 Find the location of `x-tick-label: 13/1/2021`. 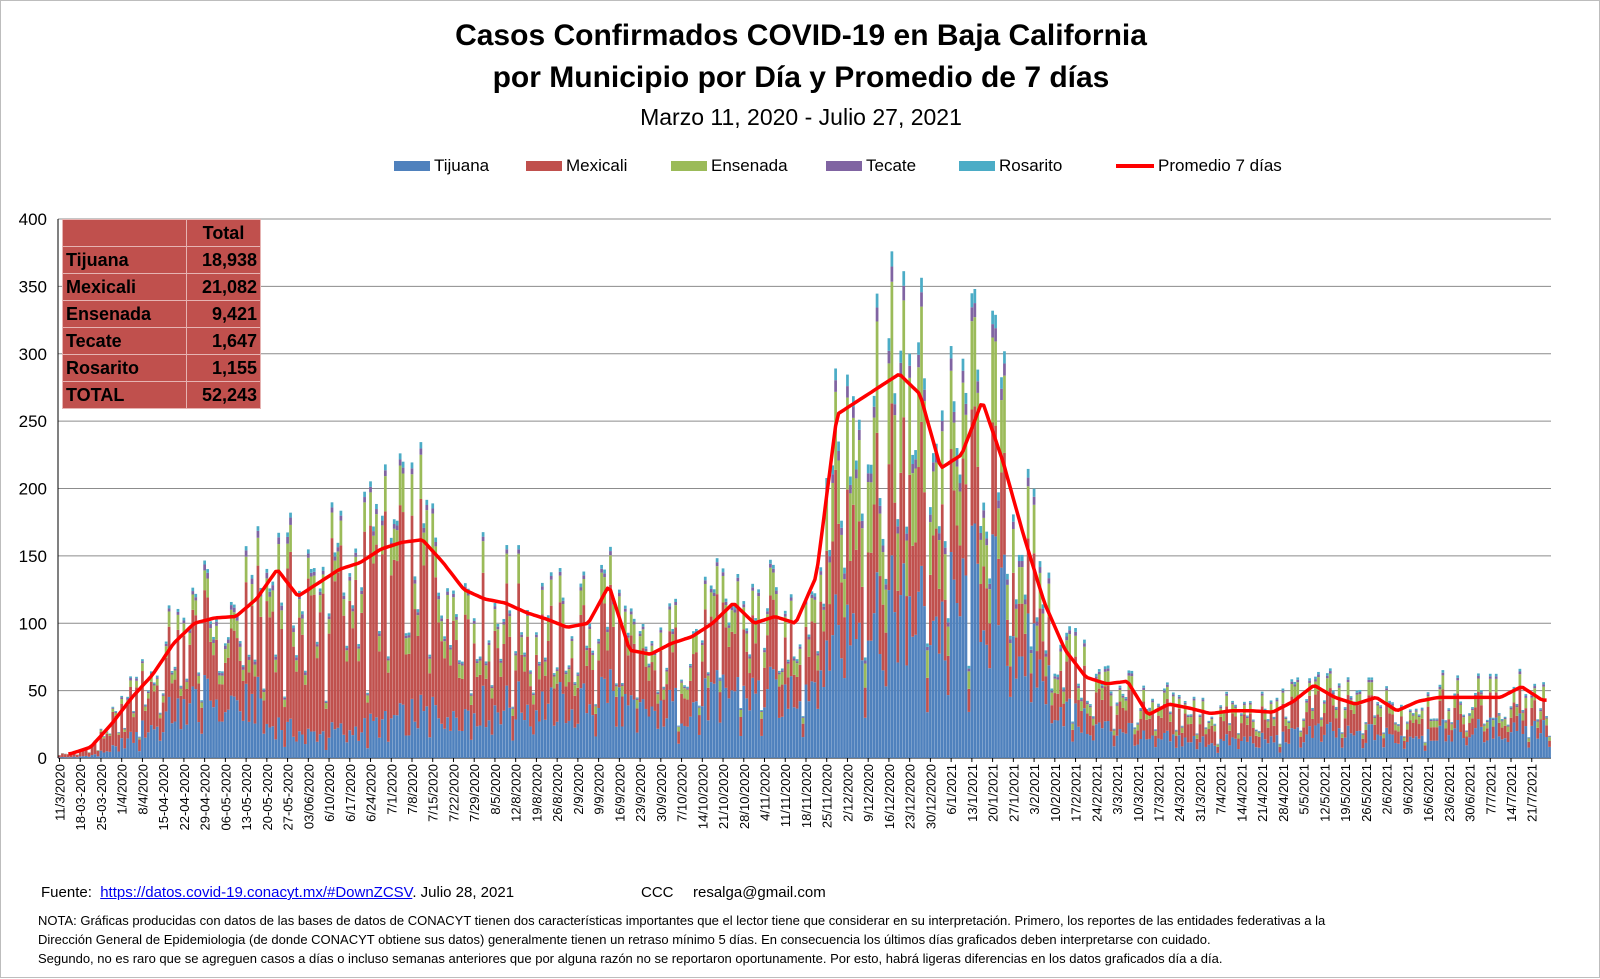

x-tick-label: 13/1/2021 is located at coordinates (972, 793).